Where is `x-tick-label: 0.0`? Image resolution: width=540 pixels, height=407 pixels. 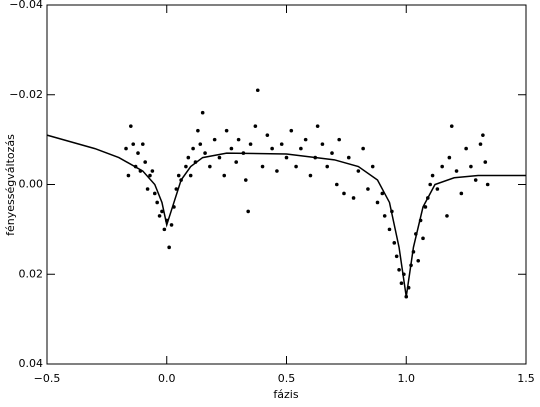
x-tick-label: 0.0 is located at coordinates (167, 378).